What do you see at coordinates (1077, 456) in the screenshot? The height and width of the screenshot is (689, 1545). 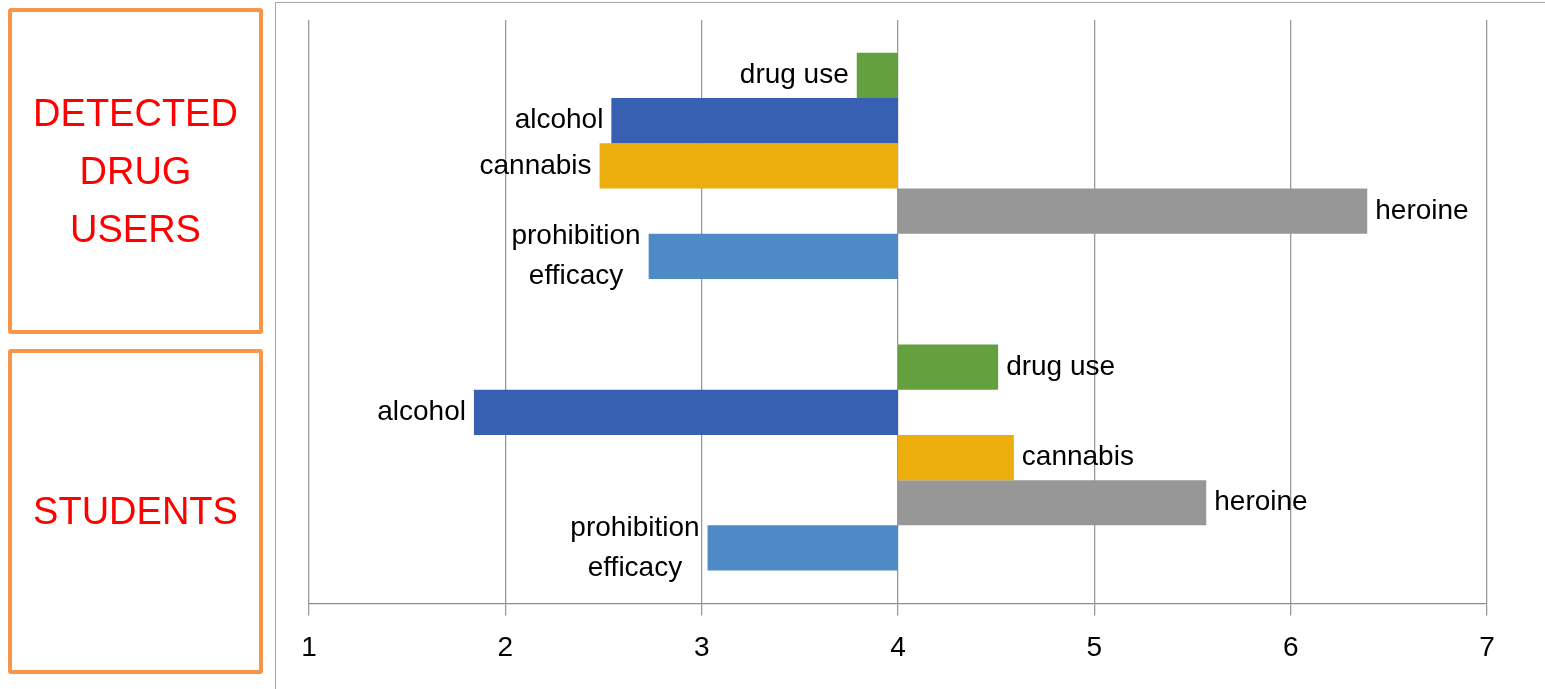 I see `text: cannabis` at bounding box center [1077, 456].